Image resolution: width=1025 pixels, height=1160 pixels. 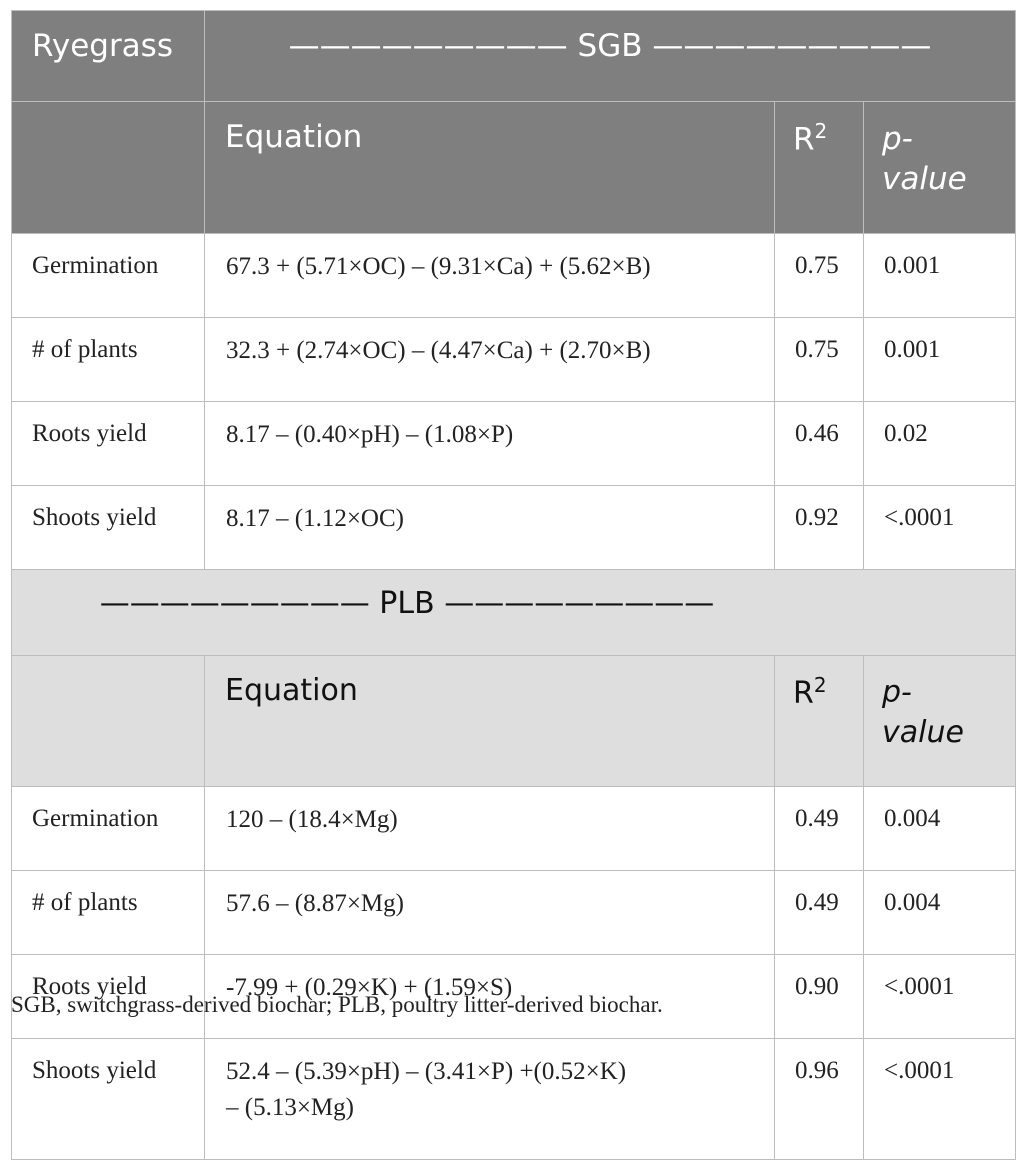 What do you see at coordinates (819, 443) in the screenshot?
I see `r2-cell: 0.46` at bounding box center [819, 443].